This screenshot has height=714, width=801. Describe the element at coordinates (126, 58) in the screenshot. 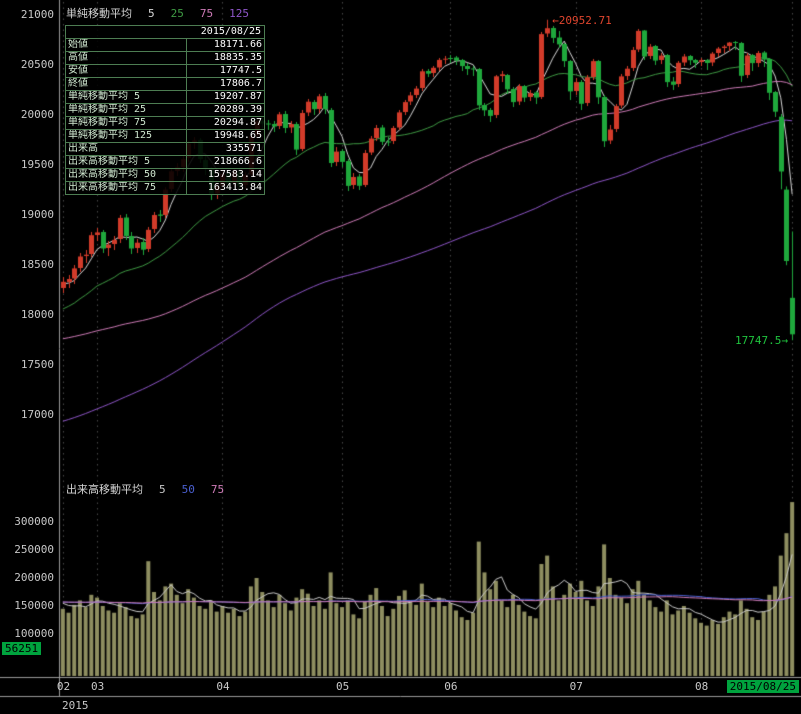

I see `info-row-label: 高値` at that location.